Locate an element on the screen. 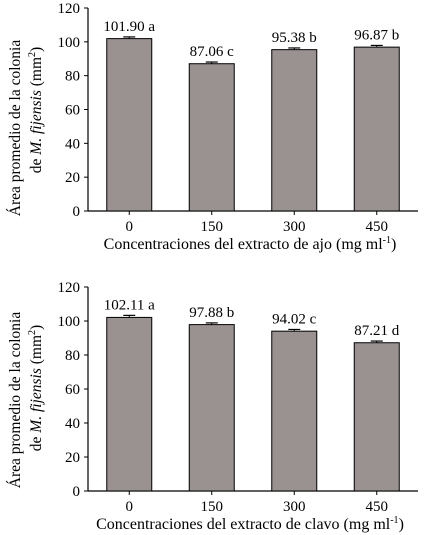 This screenshot has width=433, height=535. data-label: 97.88 b is located at coordinates (211, 313).